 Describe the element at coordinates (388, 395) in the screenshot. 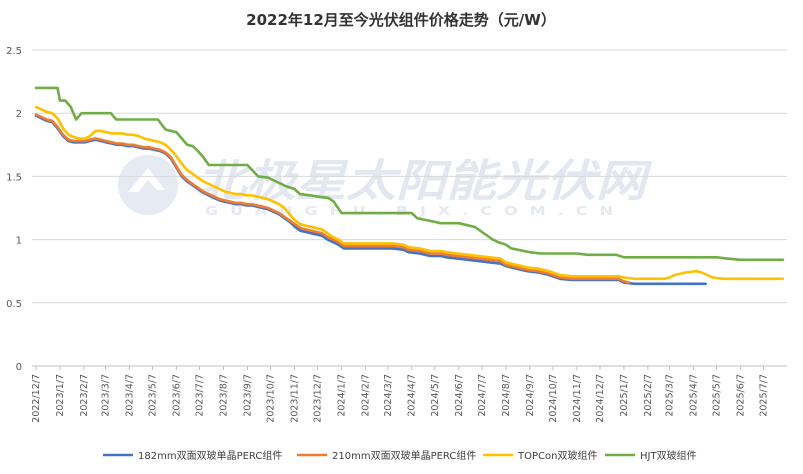

I see `x-tick-label: 2024/3/7` at that location.